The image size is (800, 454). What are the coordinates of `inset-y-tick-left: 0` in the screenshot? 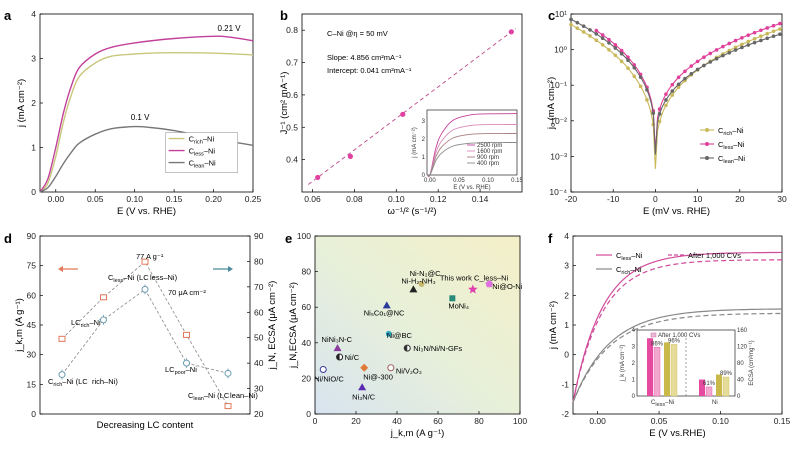 It's located at (634, 397).